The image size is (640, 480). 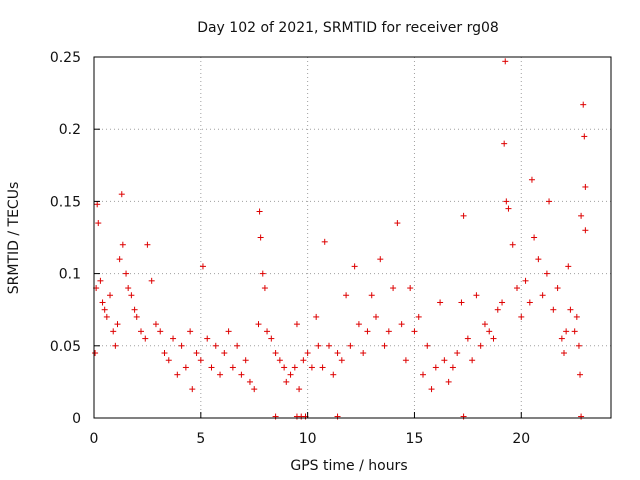 I want to click on y-tick-label-3: 0.15, so click(x=65, y=202).